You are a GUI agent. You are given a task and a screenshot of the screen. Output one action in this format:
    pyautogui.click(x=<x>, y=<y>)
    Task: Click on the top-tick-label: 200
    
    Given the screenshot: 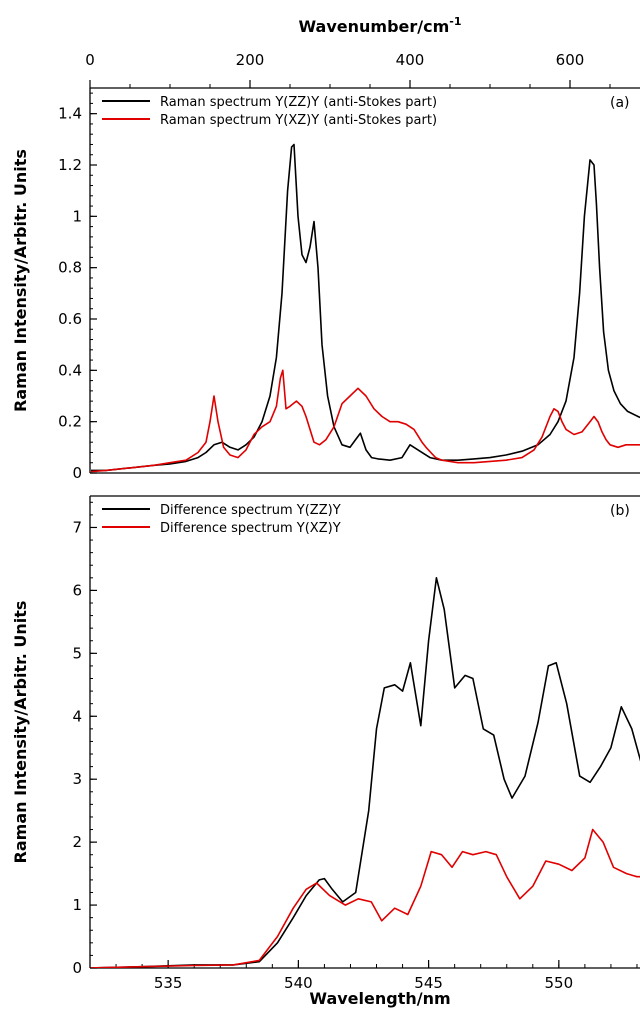 What is the action you would take?
    pyautogui.click(x=250, y=60)
    